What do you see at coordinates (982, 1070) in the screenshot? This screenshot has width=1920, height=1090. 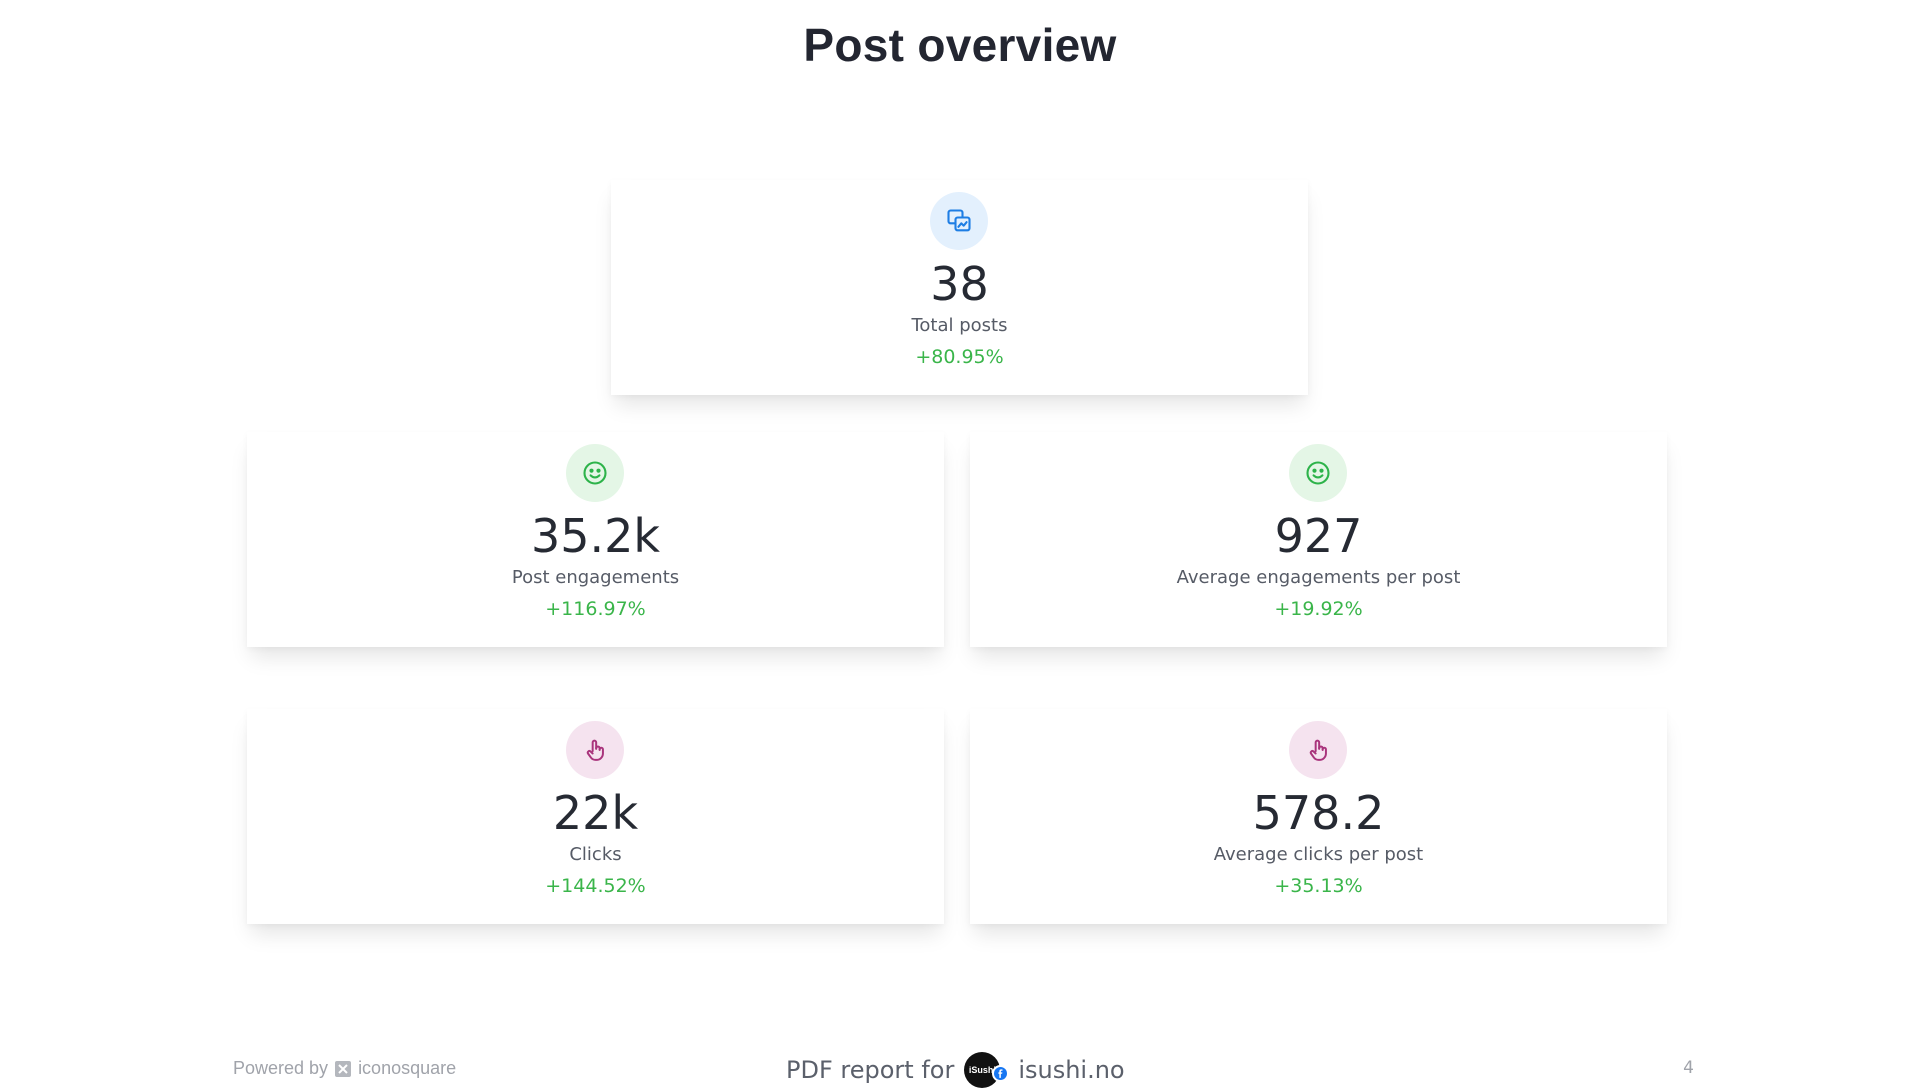 I see `avatar-text: iSushi` at bounding box center [982, 1070].